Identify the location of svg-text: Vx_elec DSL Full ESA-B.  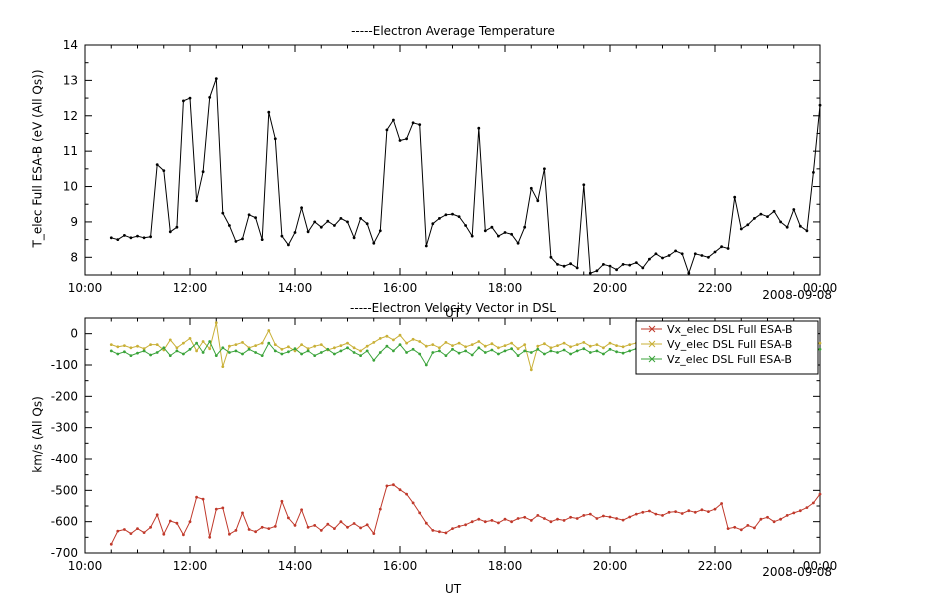
(730, 329).